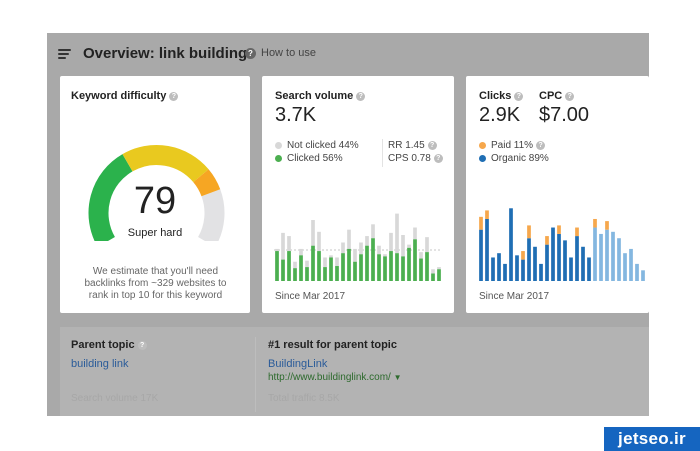  What do you see at coordinates (64, 54) in the screenshot?
I see `menu-icon` at bounding box center [64, 54].